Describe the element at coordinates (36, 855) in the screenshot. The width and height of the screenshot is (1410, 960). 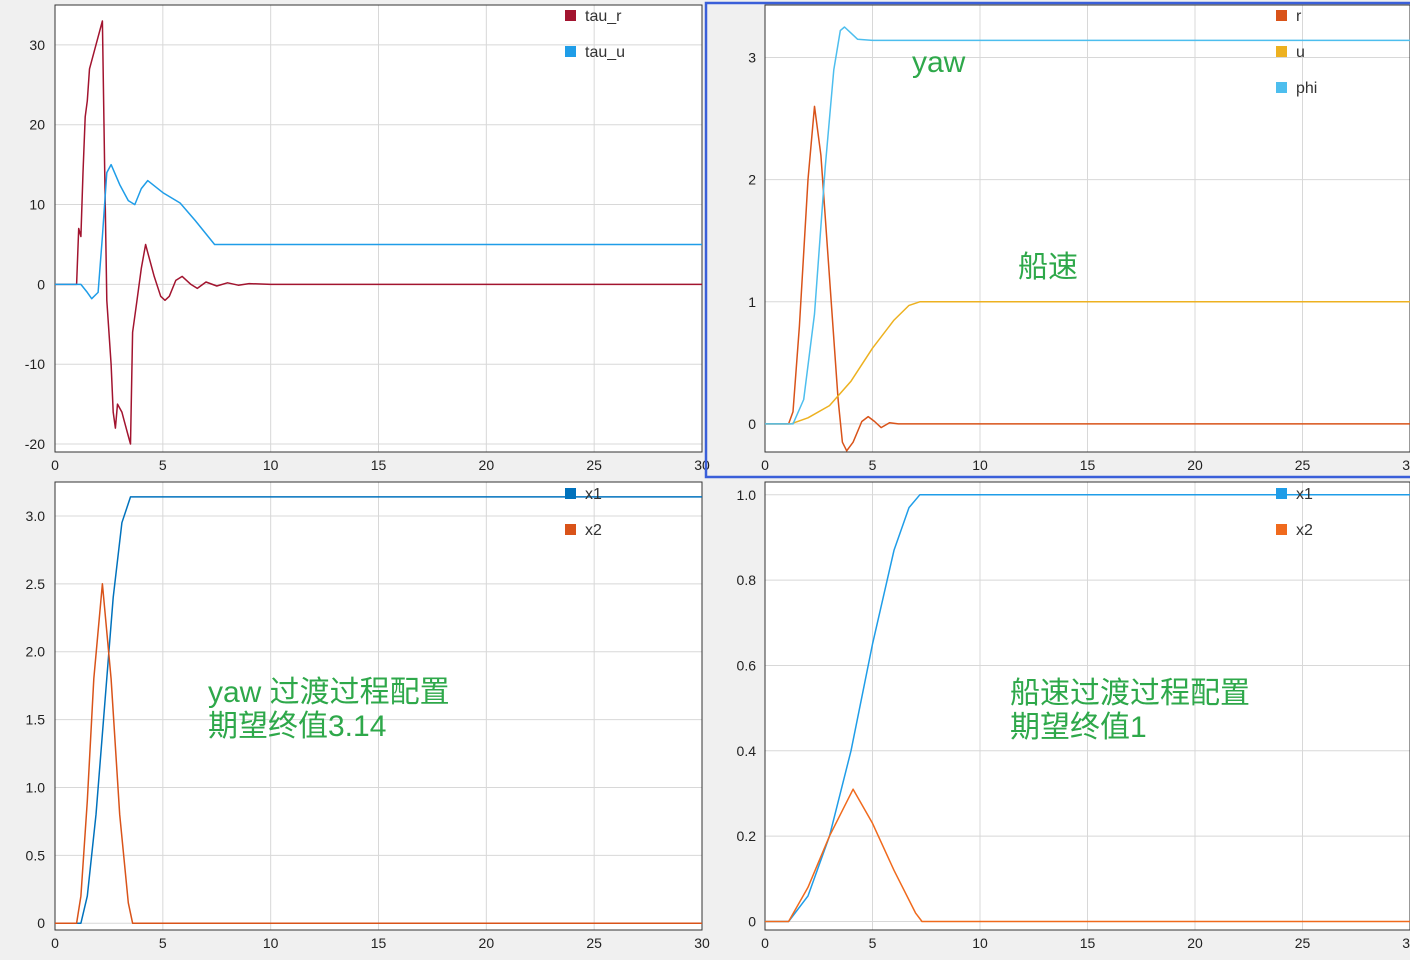
I see `y-tick-label: 0.5` at that location.